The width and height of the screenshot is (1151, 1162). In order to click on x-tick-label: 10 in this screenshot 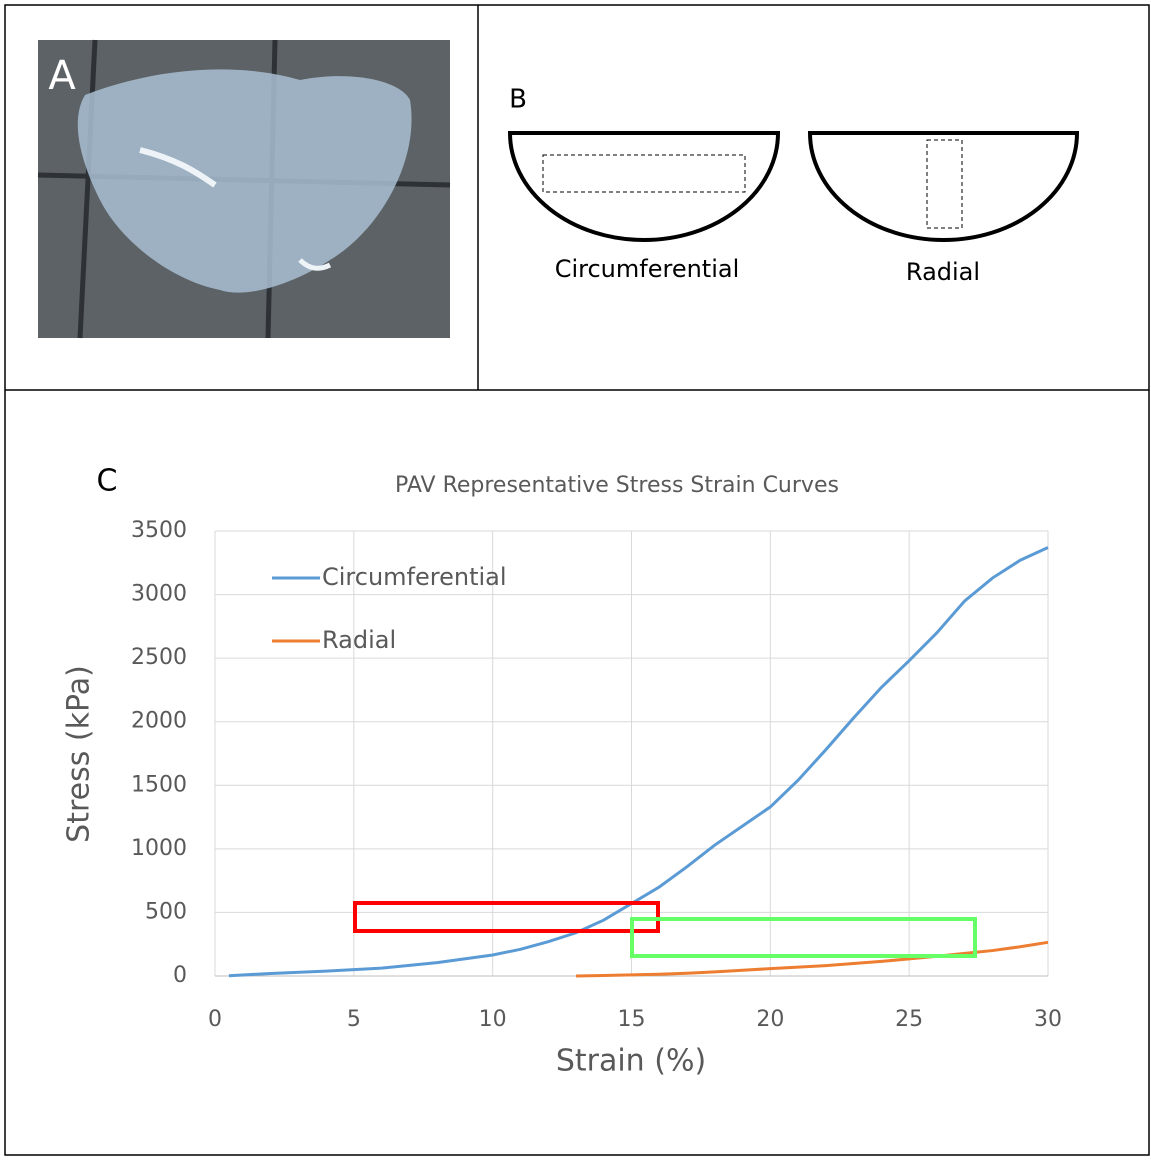, I will do `click(493, 1019)`.